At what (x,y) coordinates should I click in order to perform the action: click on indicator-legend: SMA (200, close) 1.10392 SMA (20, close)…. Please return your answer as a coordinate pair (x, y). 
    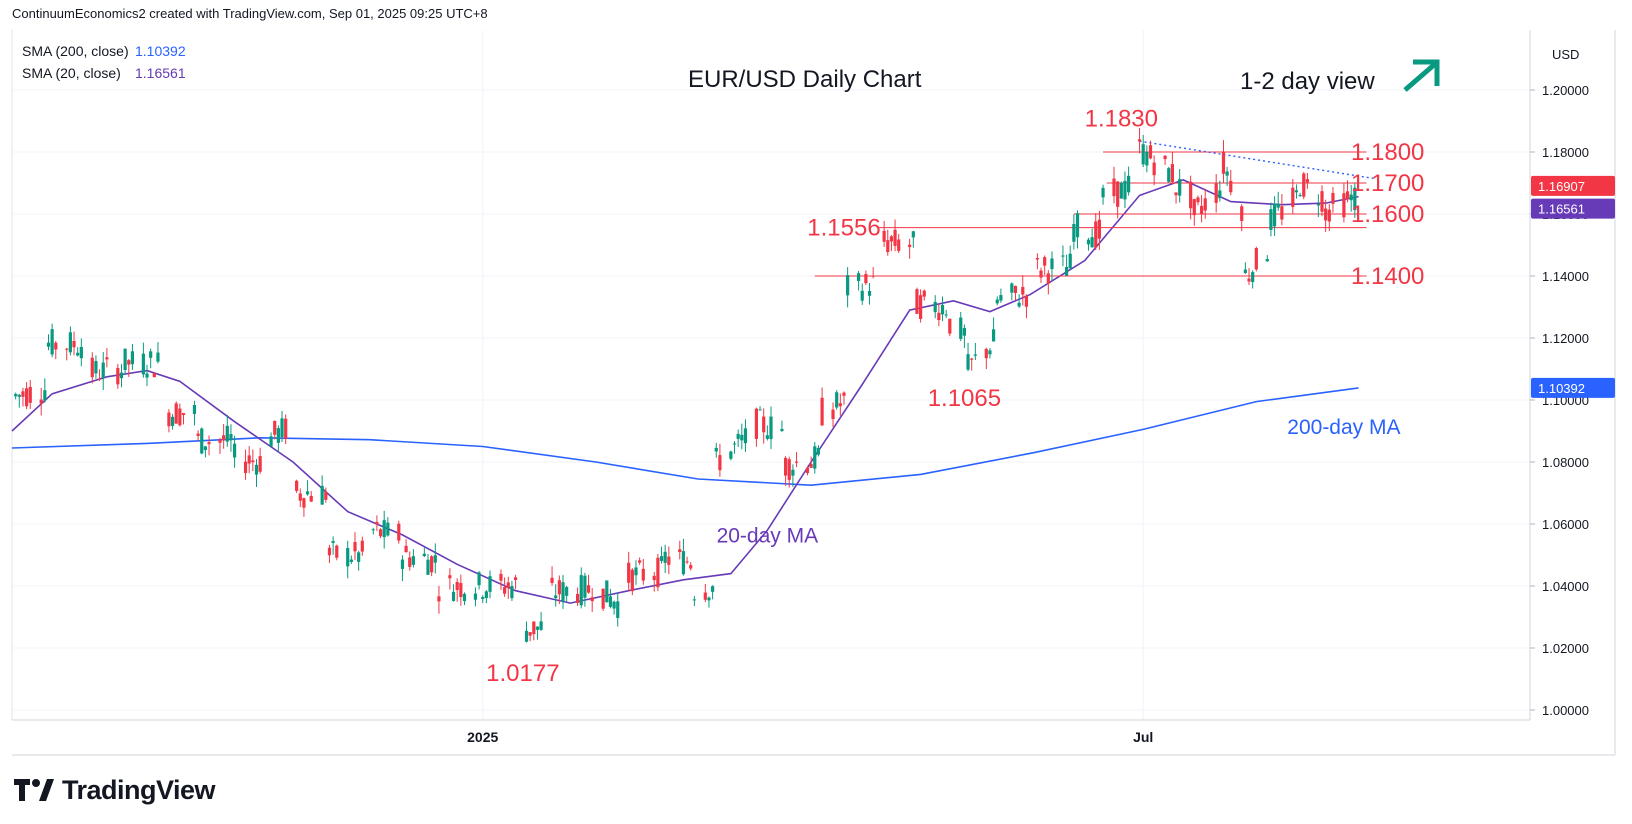
    Looking at the image, I should click on (104, 62).